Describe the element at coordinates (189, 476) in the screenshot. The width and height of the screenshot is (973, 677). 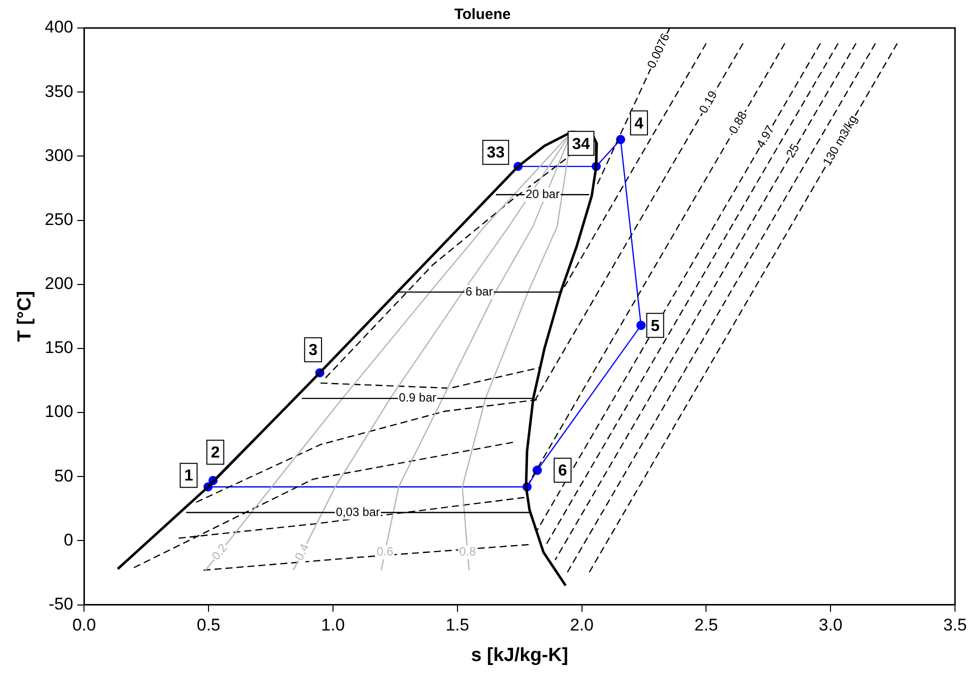
I see `annotation: 1` at that location.